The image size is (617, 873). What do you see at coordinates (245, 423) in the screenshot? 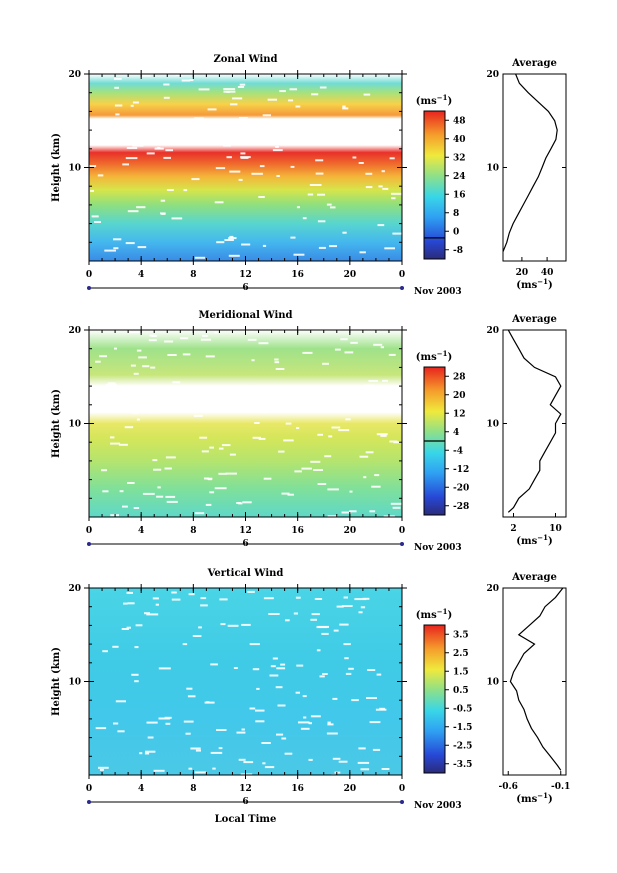
I see `heatmap-field` at bounding box center [245, 423].